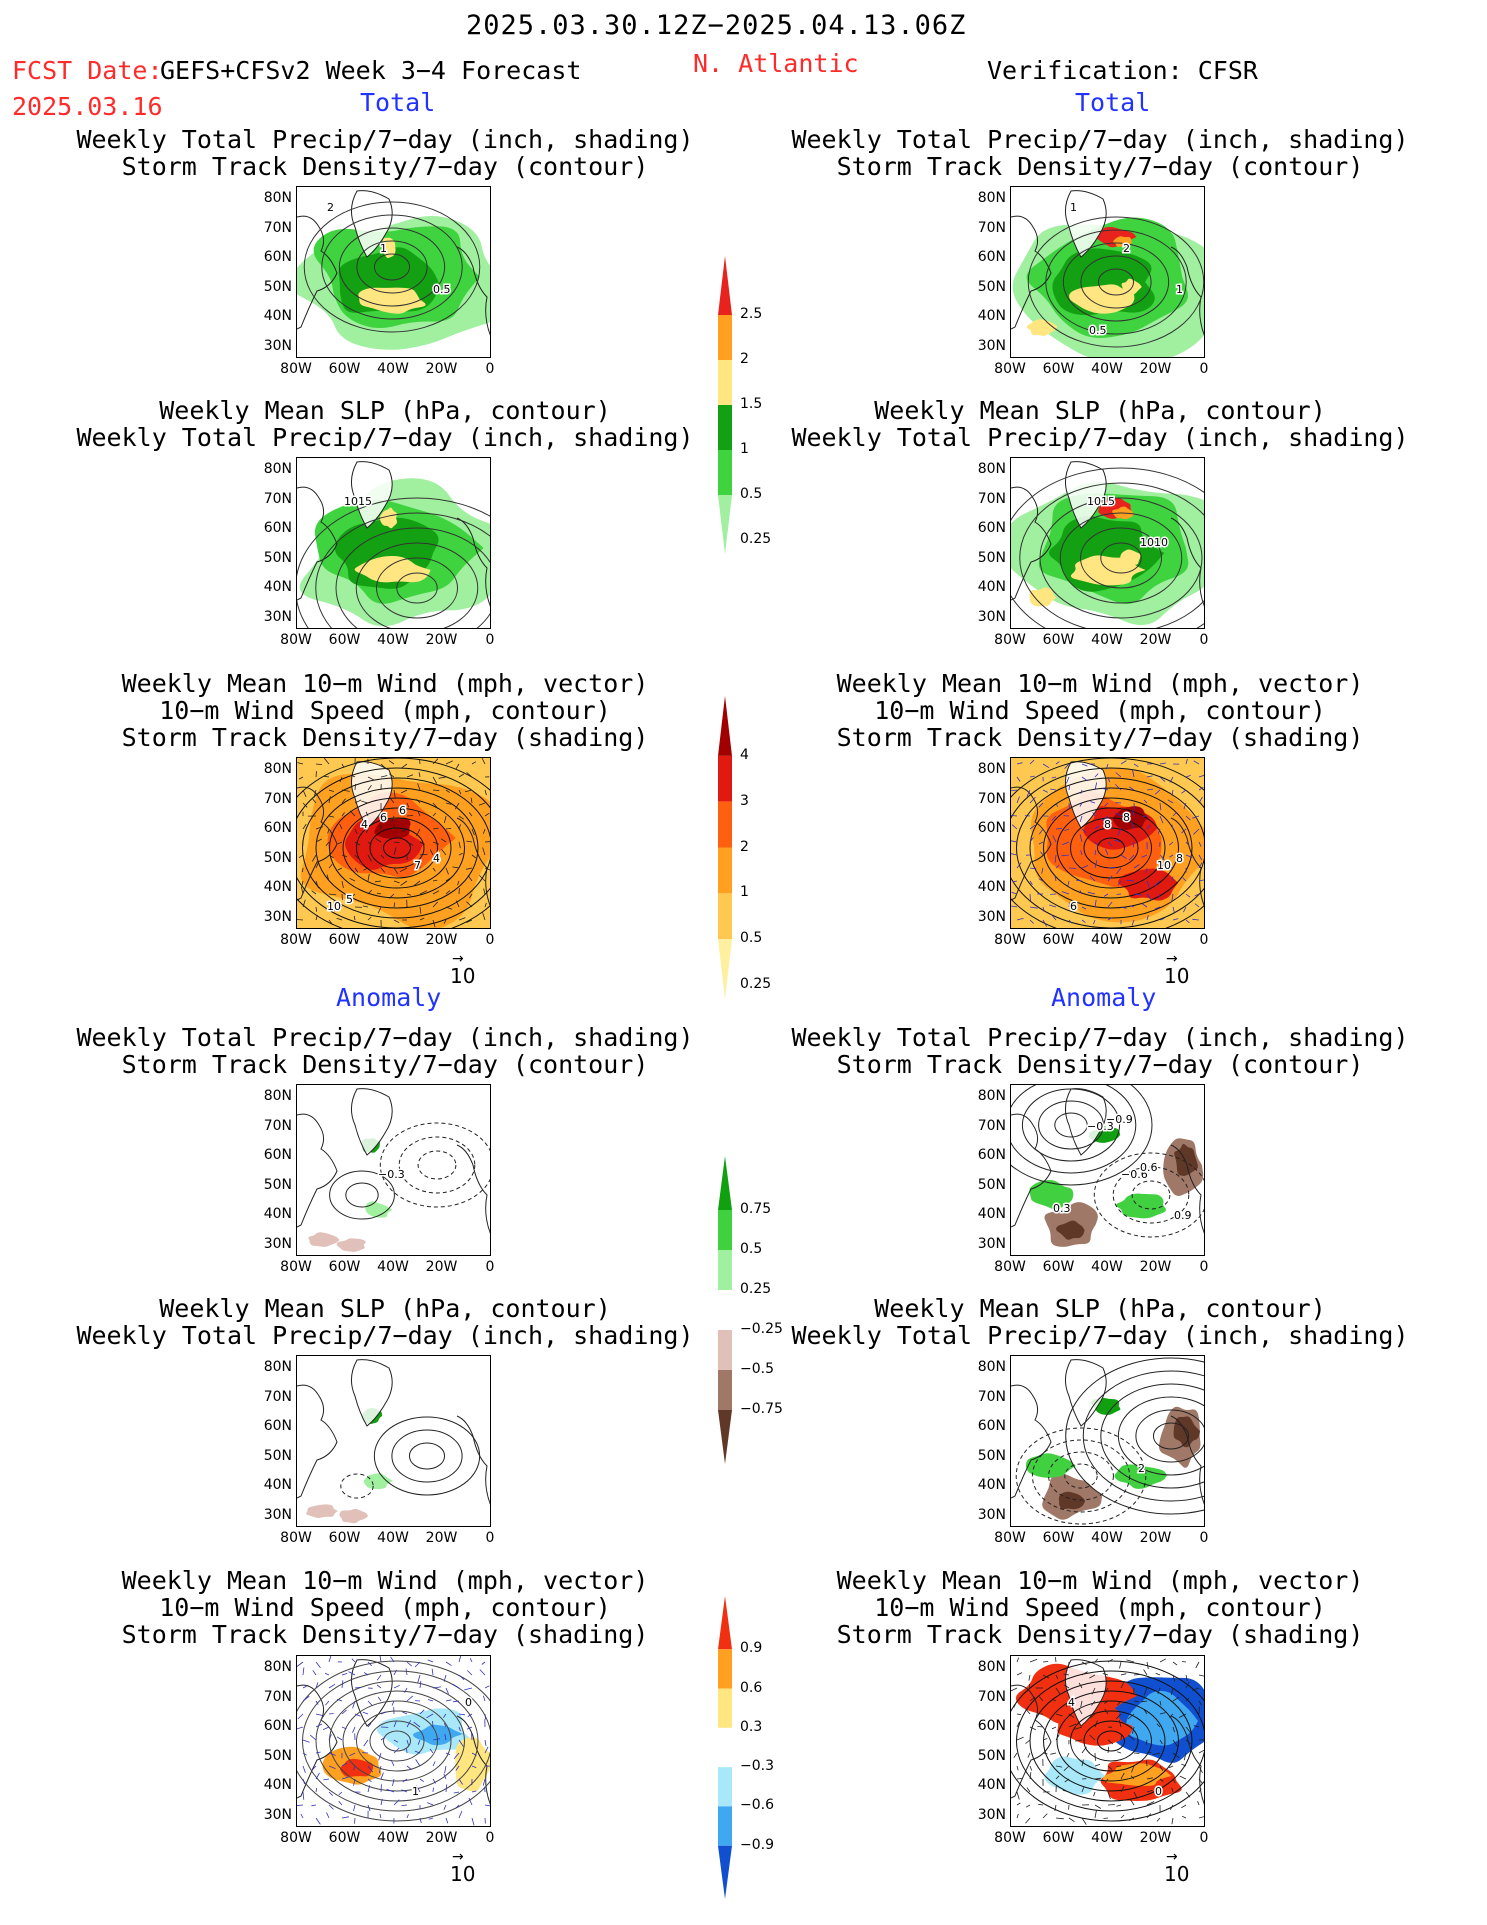  Describe the element at coordinates (1100, 410) in the screenshot. I see `panel-title-line: Weekly Mean SLP (hPa, contour)` at that location.